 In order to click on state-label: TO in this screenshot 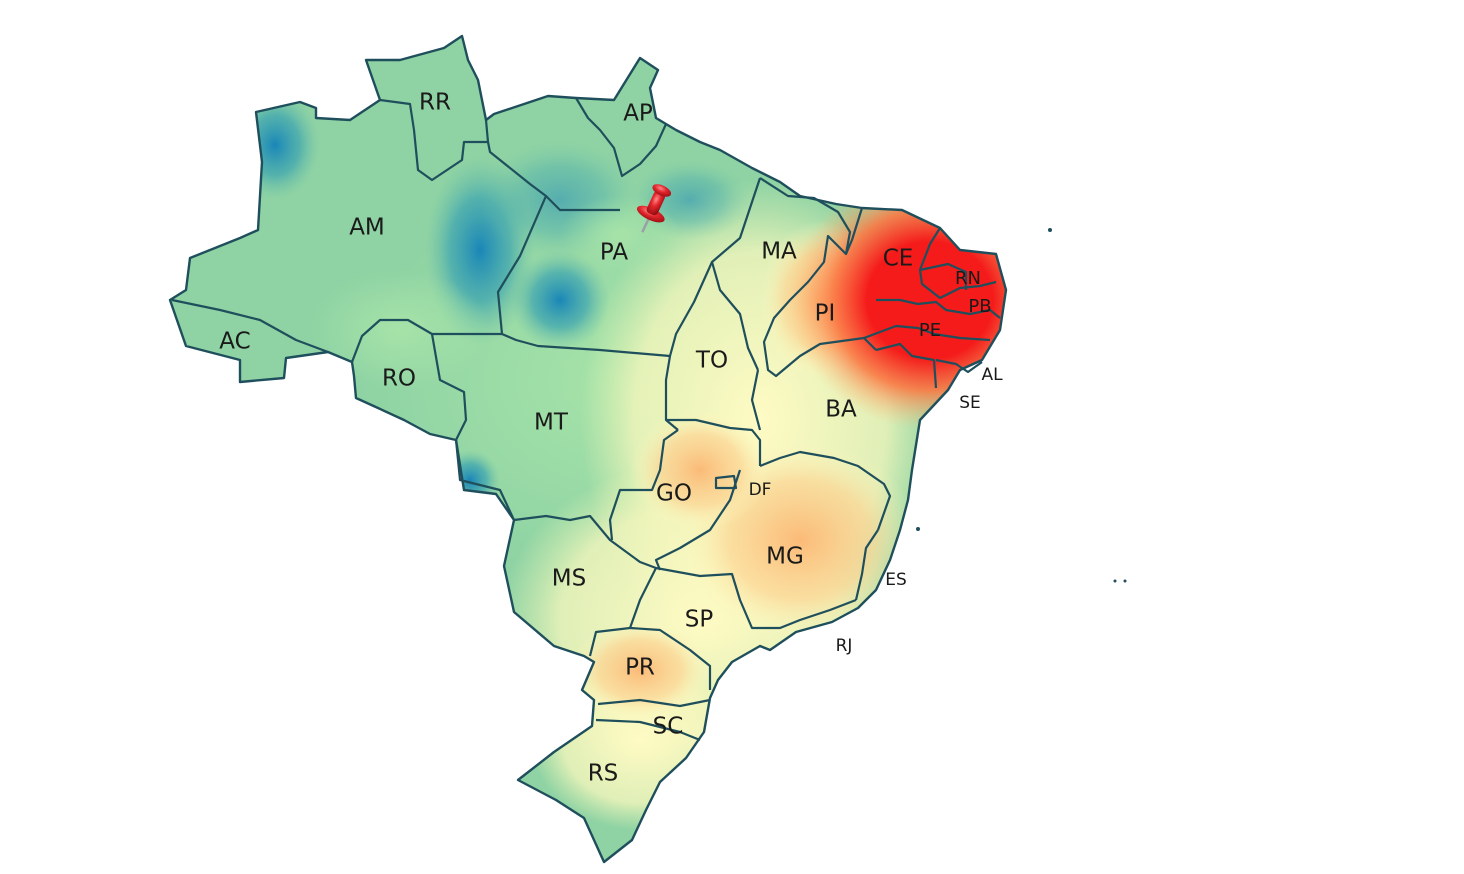, I will do `click(711, 361)`.